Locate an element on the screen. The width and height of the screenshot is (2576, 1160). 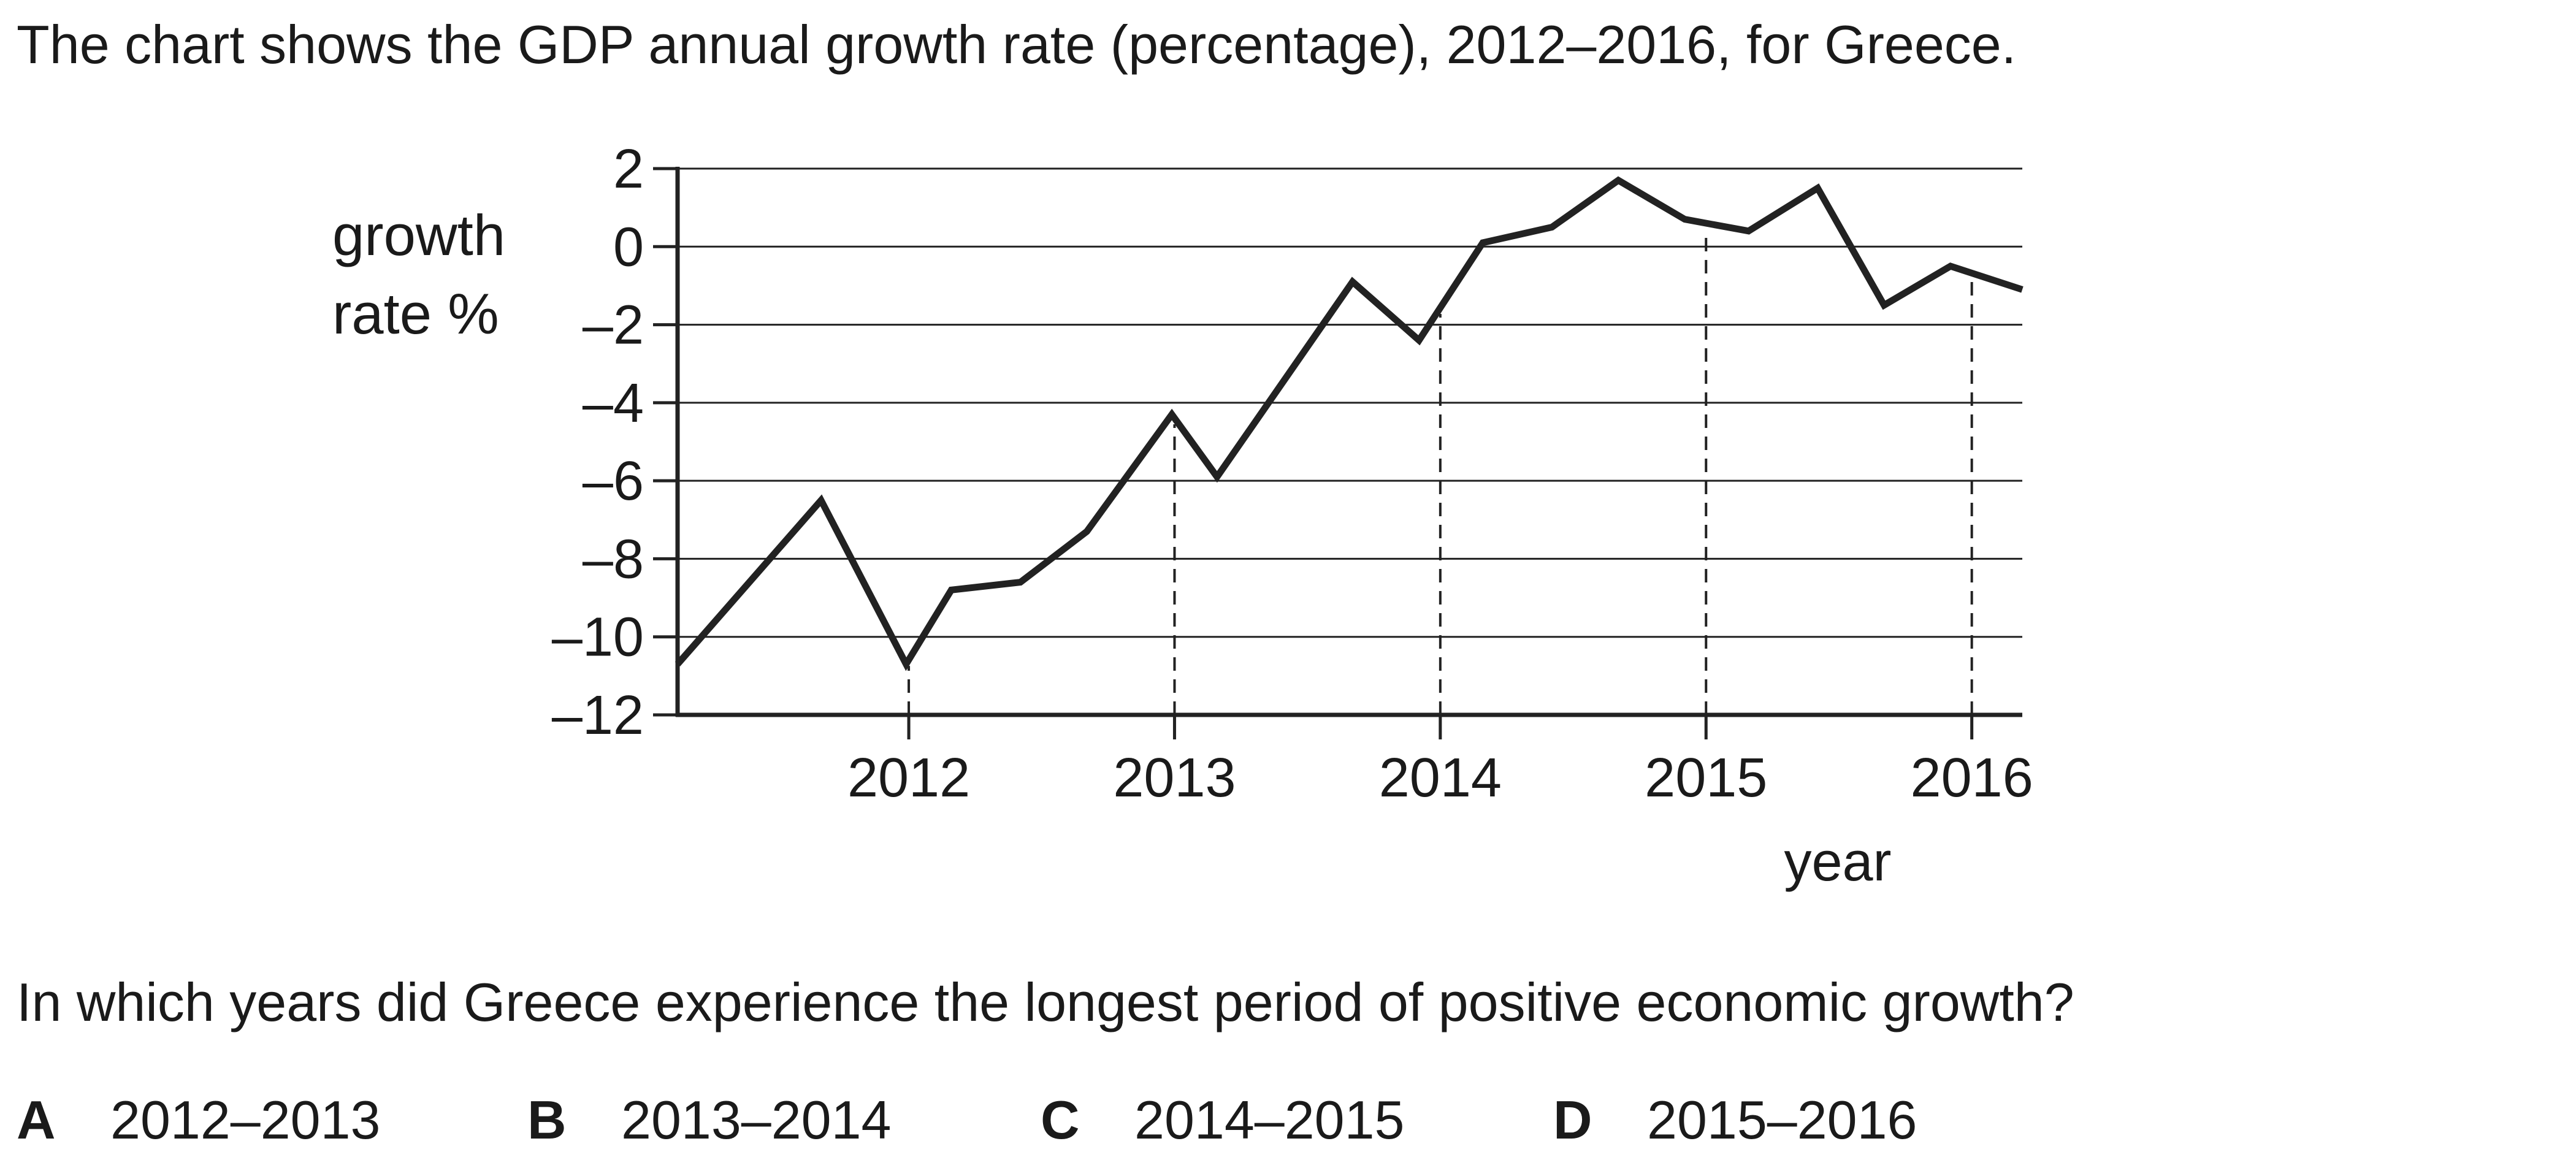
y-tick-label-7: –12 is located at coordinates (598, 715).